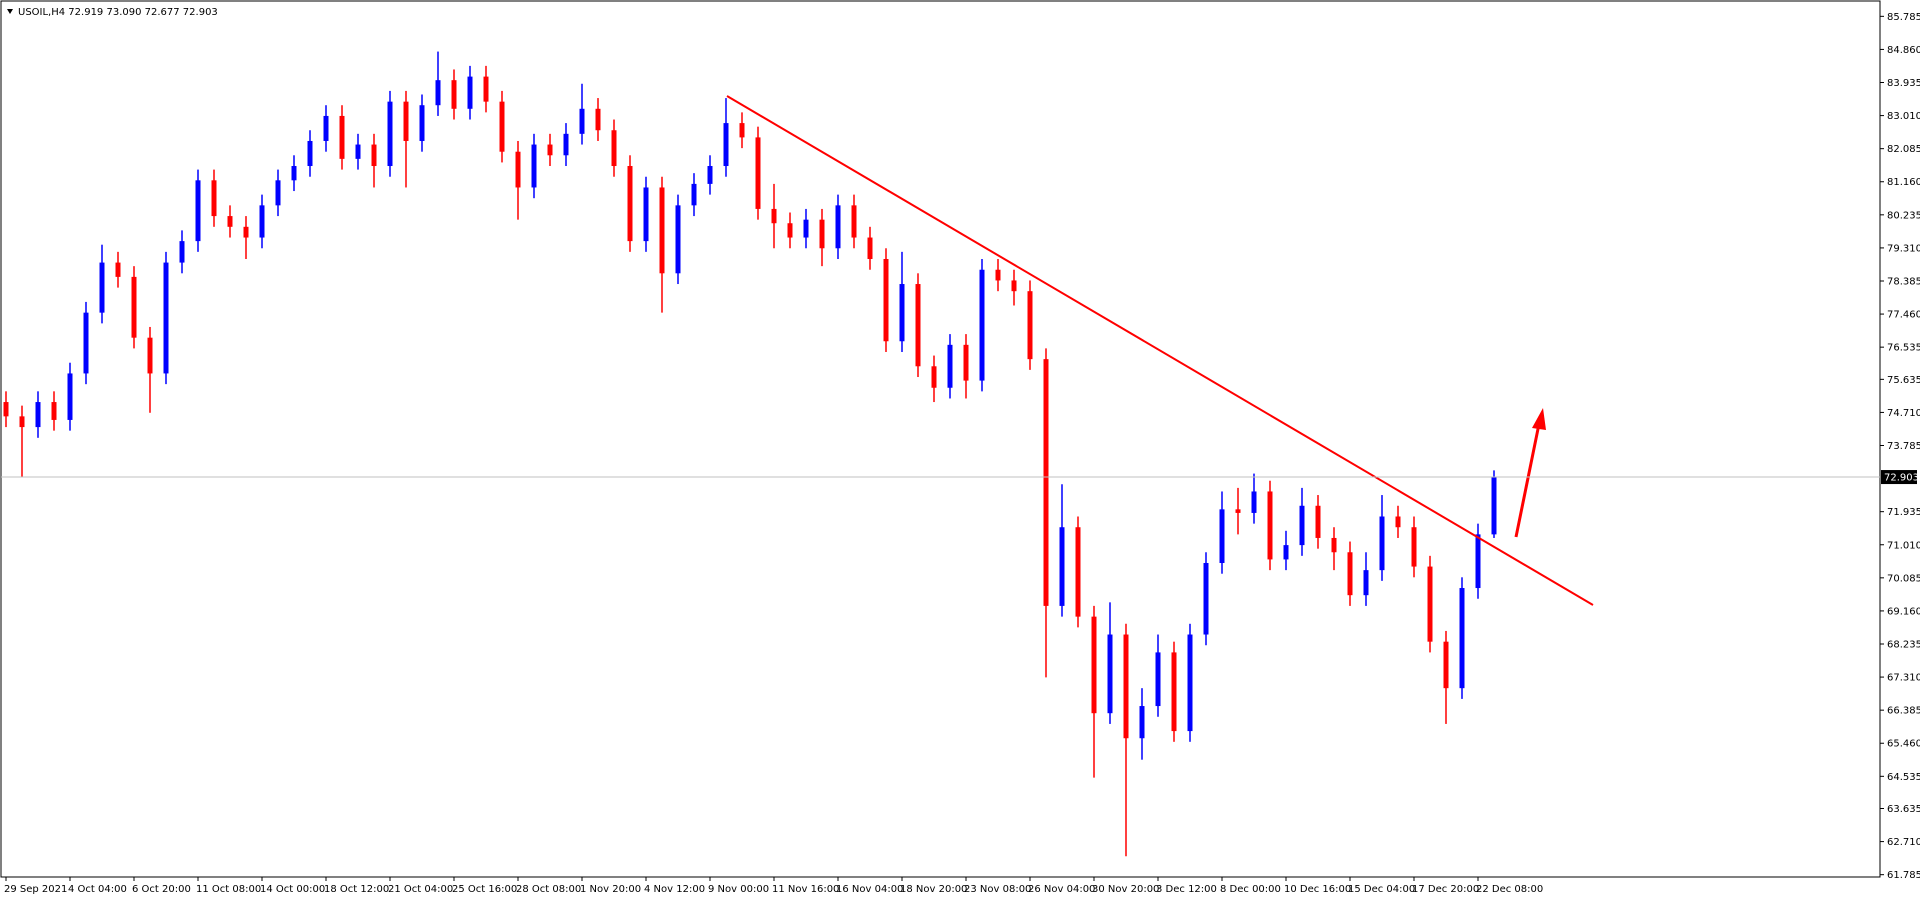 This screenshot has height=900, width=1920. What do you see at coordinates (420, 889) in the screenshot?
I see `x-tick-label: 21 Oct 04:00` at bounding box center [420, 889].